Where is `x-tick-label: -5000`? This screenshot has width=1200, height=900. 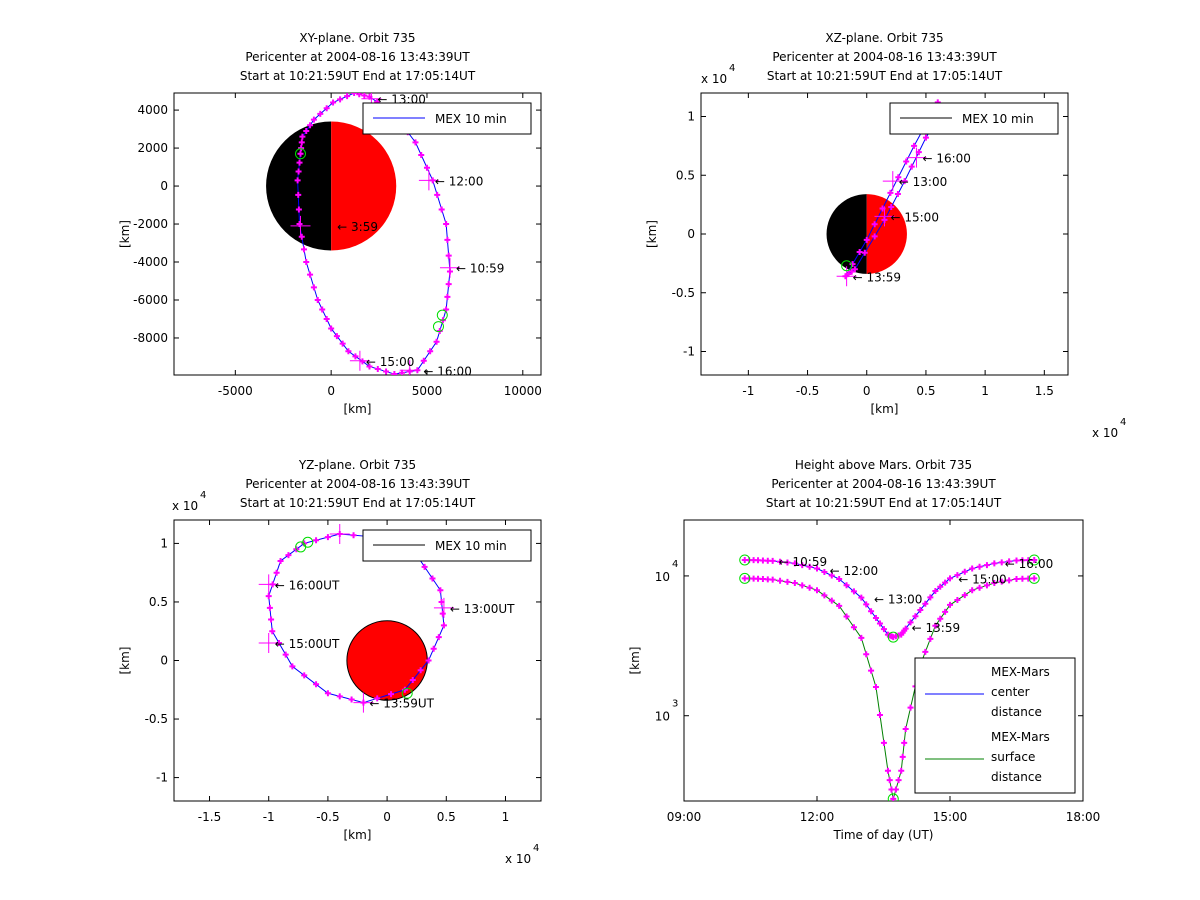
x-tick-label: -5000 is located at coordinates (235, 391).